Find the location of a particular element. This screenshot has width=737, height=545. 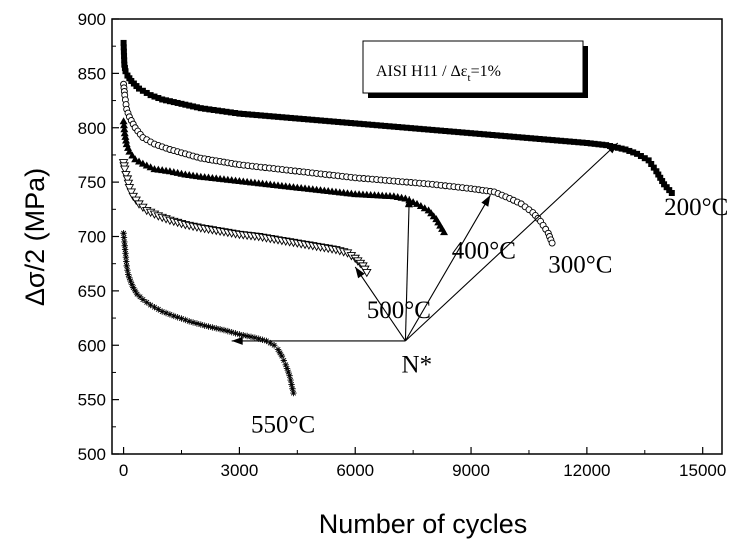

x-tick-label: 12000 is located at coordinates (586, 470).